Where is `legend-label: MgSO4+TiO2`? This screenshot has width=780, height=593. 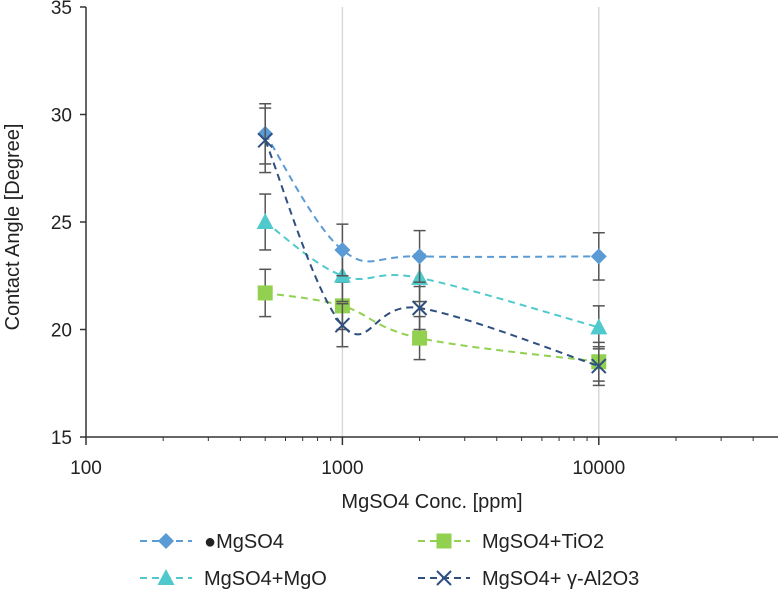 legend-label: MgSO4+TiO2 is located at coordinates (543, 542).